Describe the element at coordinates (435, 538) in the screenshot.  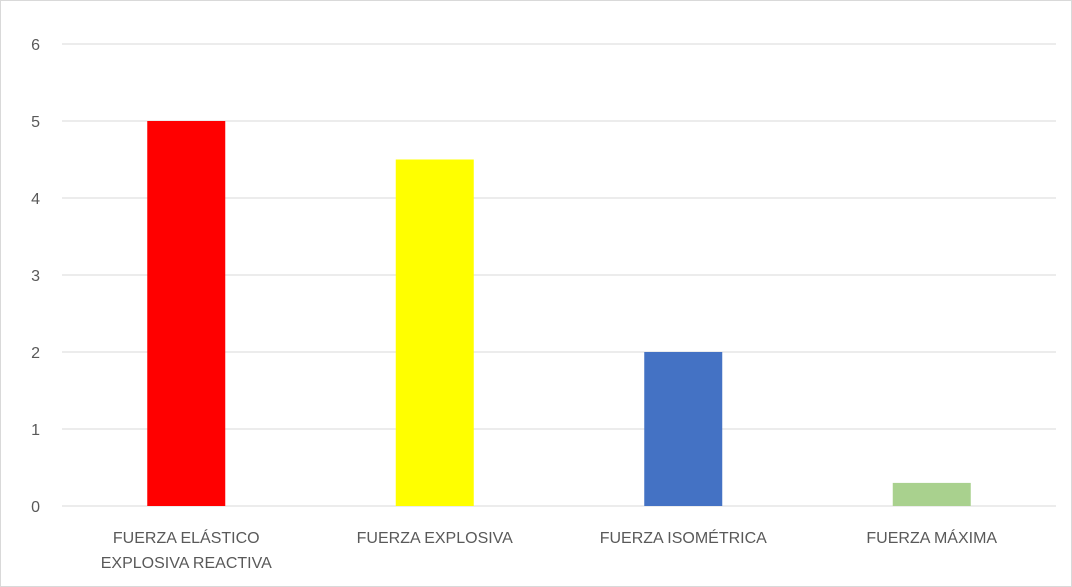
I see `category-label: FUERZA EXPLOSIVA` at that location.